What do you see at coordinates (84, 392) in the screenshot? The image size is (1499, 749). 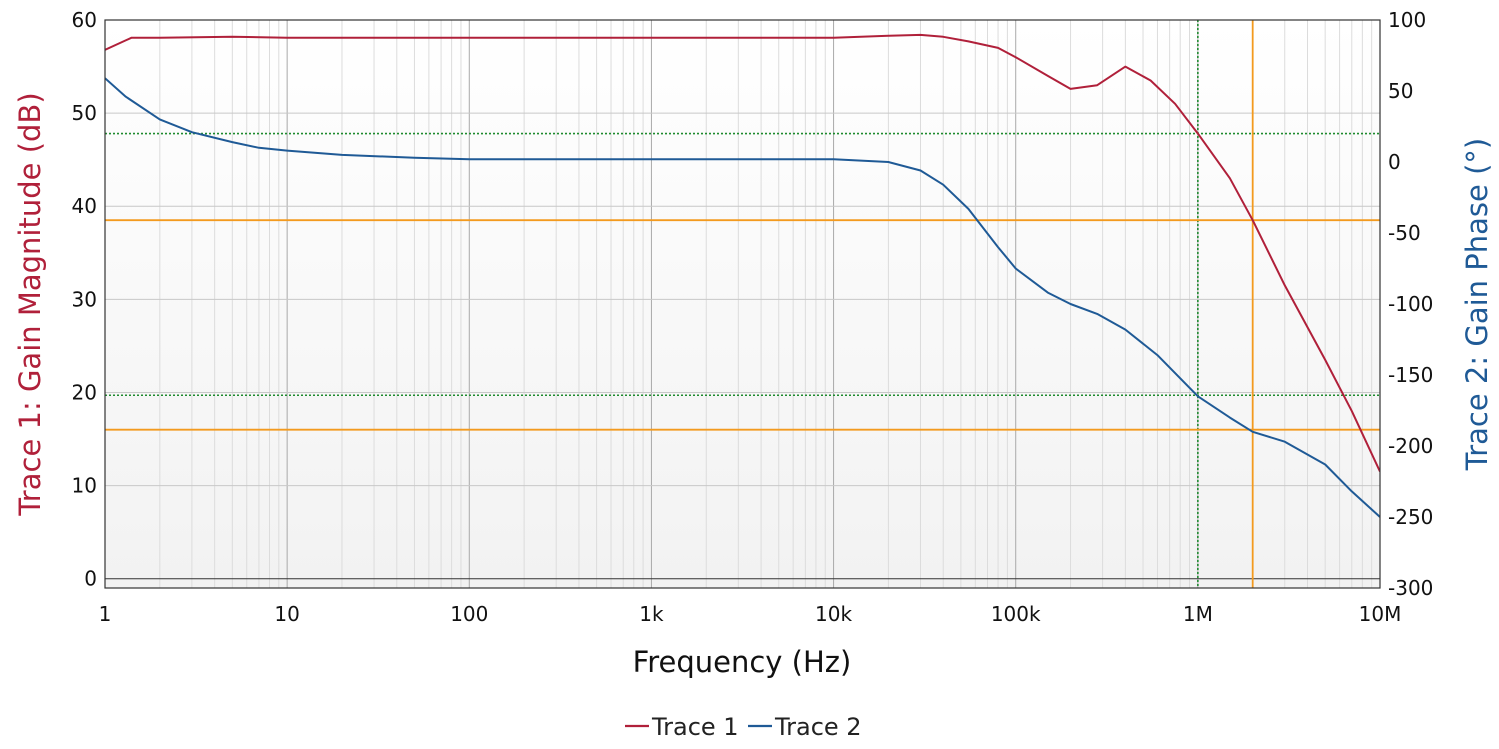 I see `left-tick-label: 20` at bounding box center [84, 392].